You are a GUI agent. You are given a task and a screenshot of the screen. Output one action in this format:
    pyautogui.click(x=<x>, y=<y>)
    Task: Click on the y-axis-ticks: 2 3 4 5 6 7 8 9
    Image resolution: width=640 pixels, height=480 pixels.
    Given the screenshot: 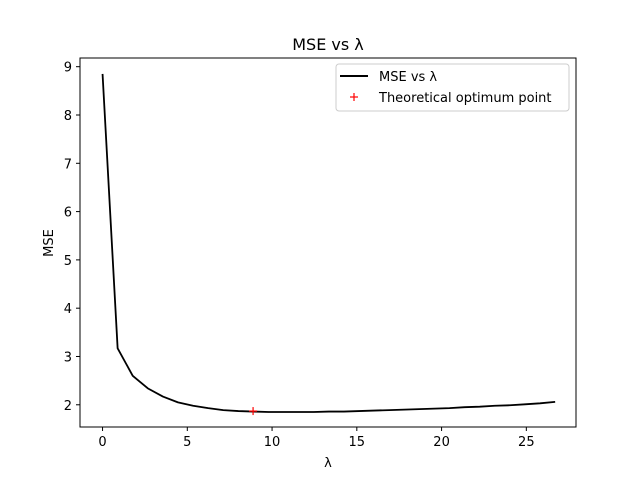 What is the action you would take?
    pyautogui.click(x=72, y=237)
    